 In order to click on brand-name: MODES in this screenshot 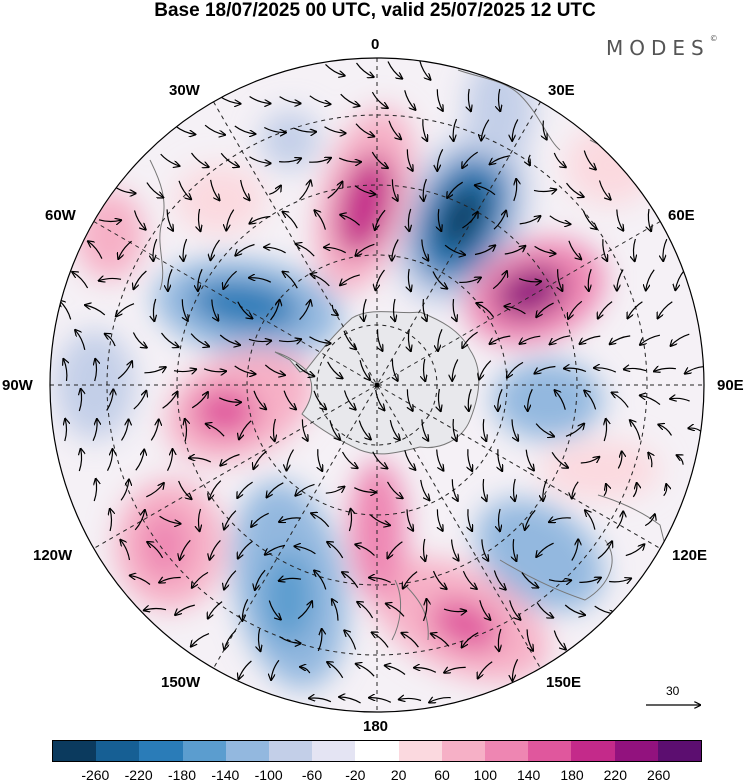, I will do `click(658, 48)`.